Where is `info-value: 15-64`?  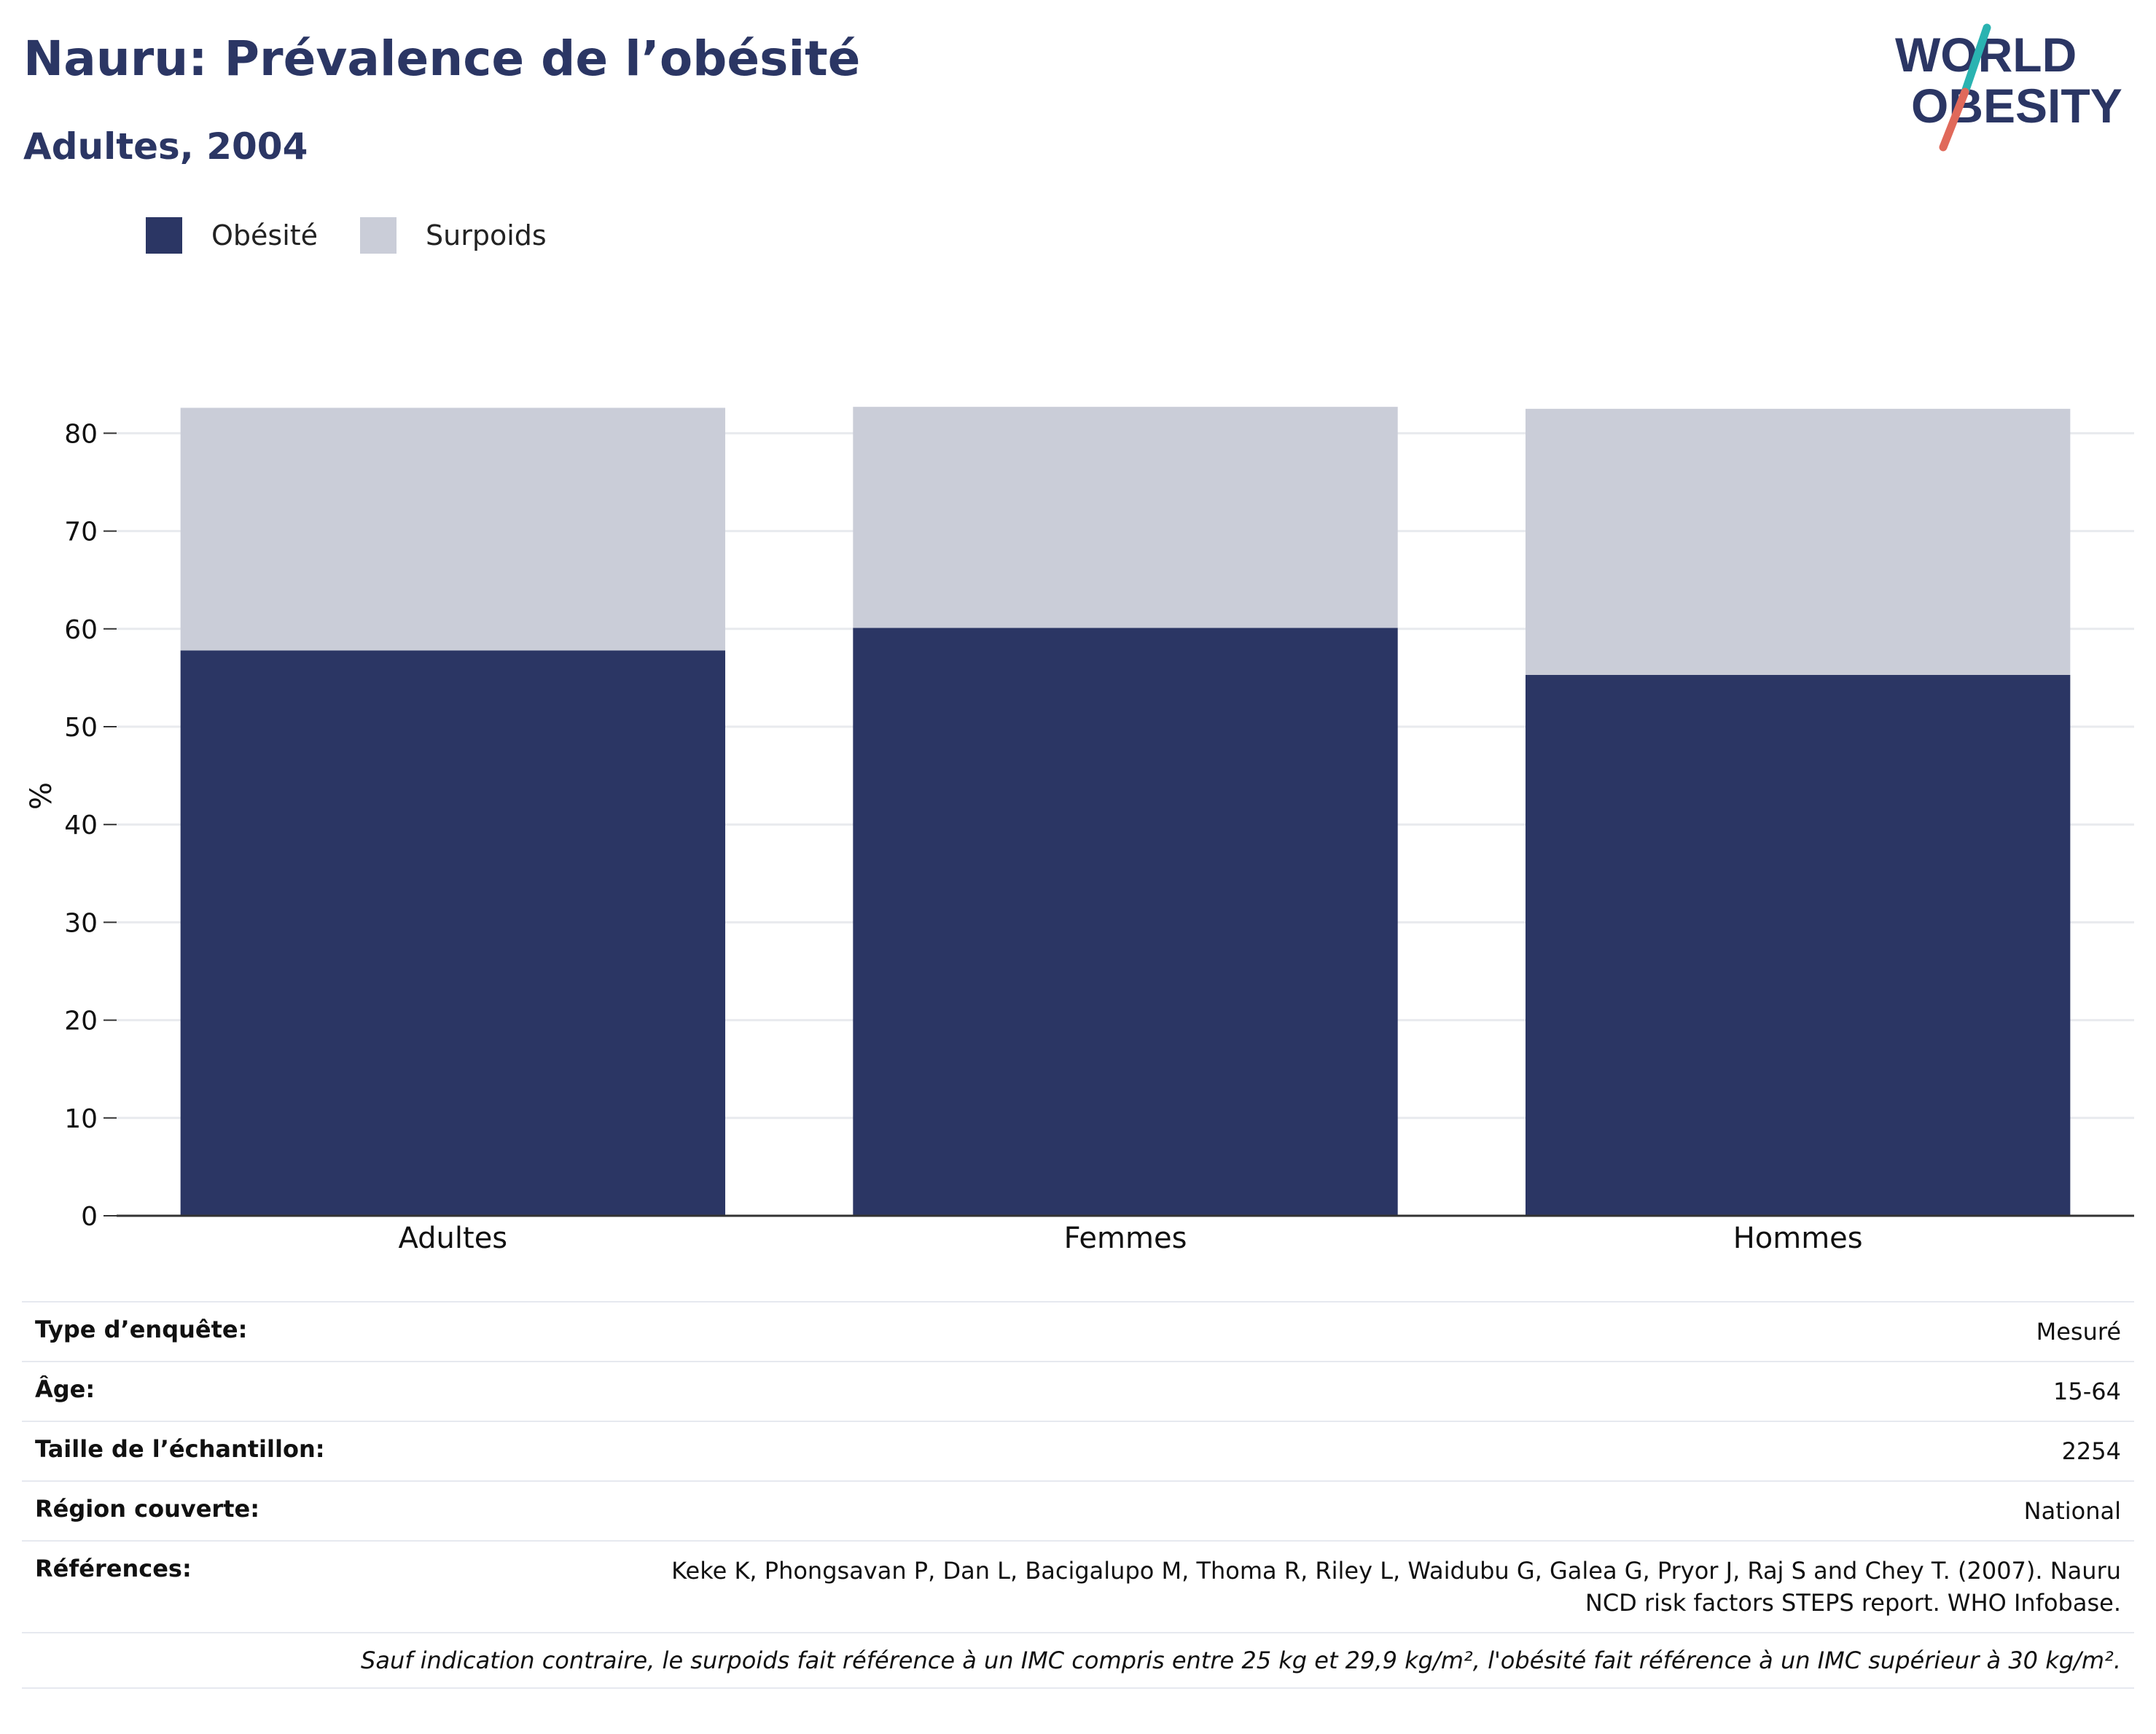
info-value: 15-64 is located at coordinates (1395, 1391).